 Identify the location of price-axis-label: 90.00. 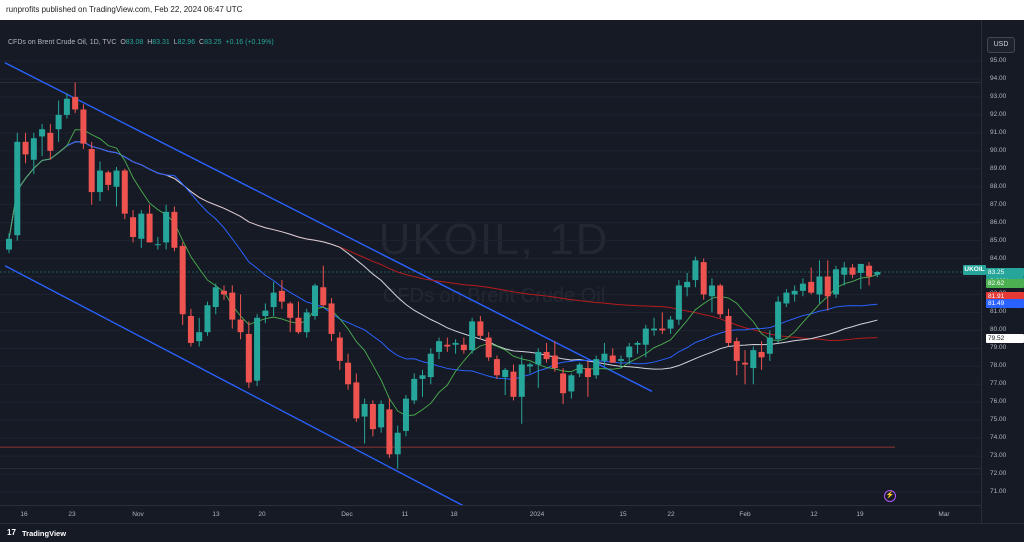
(998, 150).